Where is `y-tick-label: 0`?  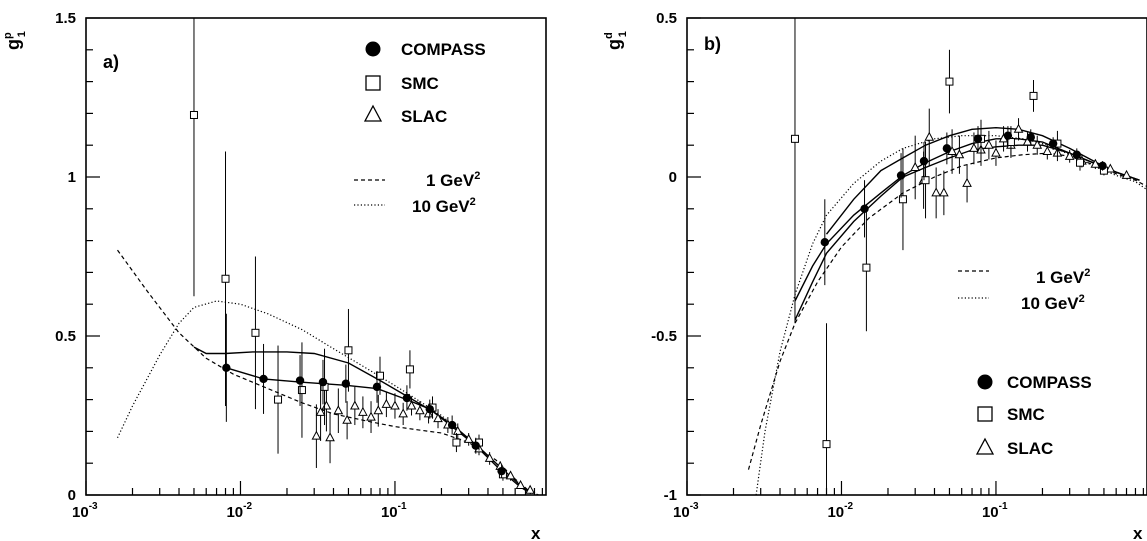
y-tick-label: 0 is located at coordinates (72, 495).